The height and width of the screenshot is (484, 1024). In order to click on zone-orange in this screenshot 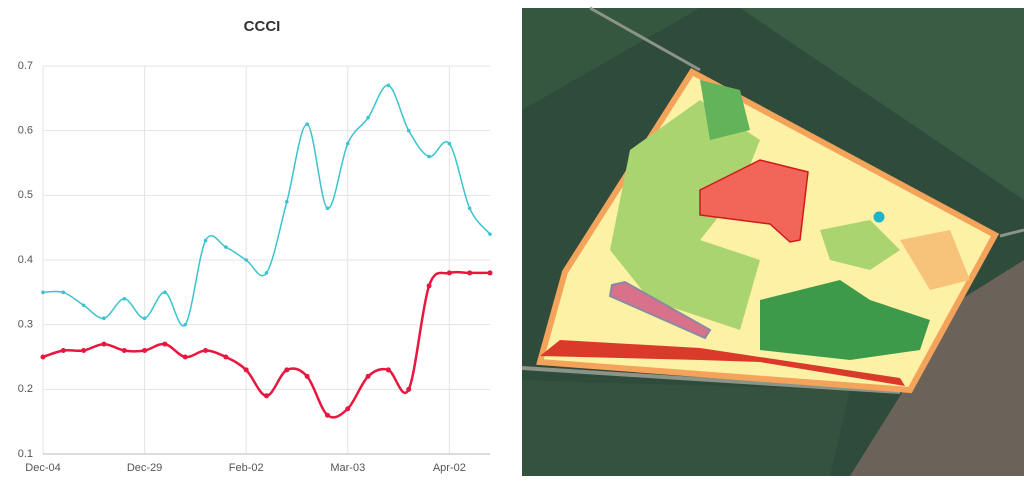, I will do `click(935, 260)`.